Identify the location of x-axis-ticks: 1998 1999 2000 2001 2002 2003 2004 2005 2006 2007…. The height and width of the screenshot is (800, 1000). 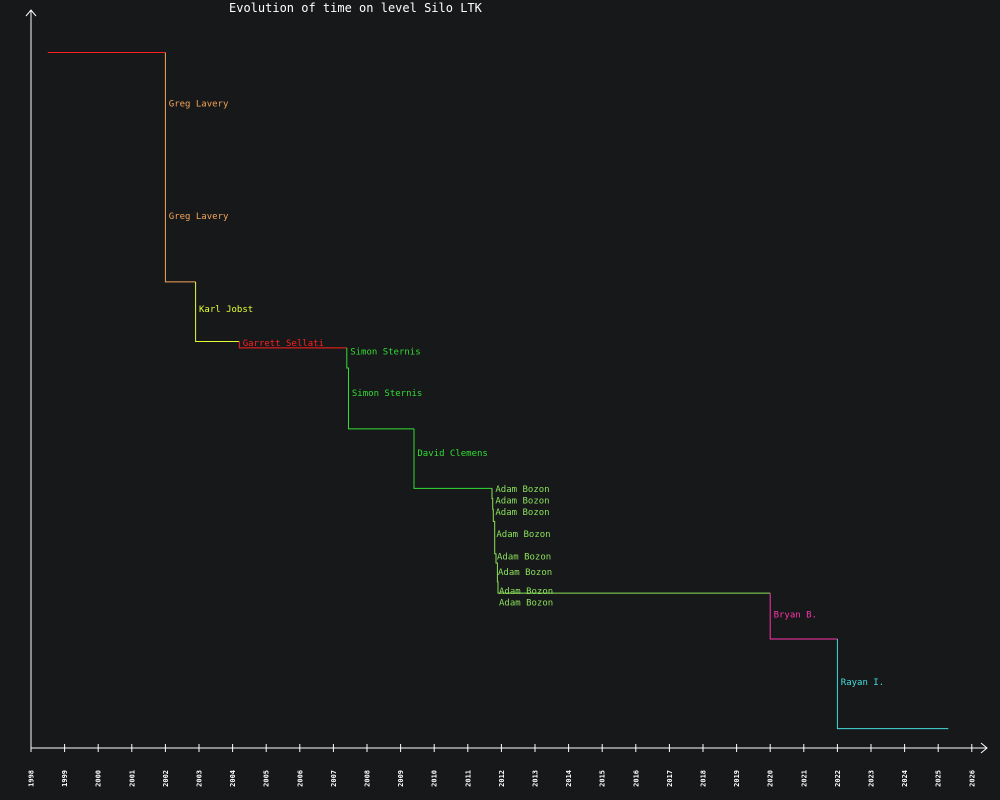
(502, 765).